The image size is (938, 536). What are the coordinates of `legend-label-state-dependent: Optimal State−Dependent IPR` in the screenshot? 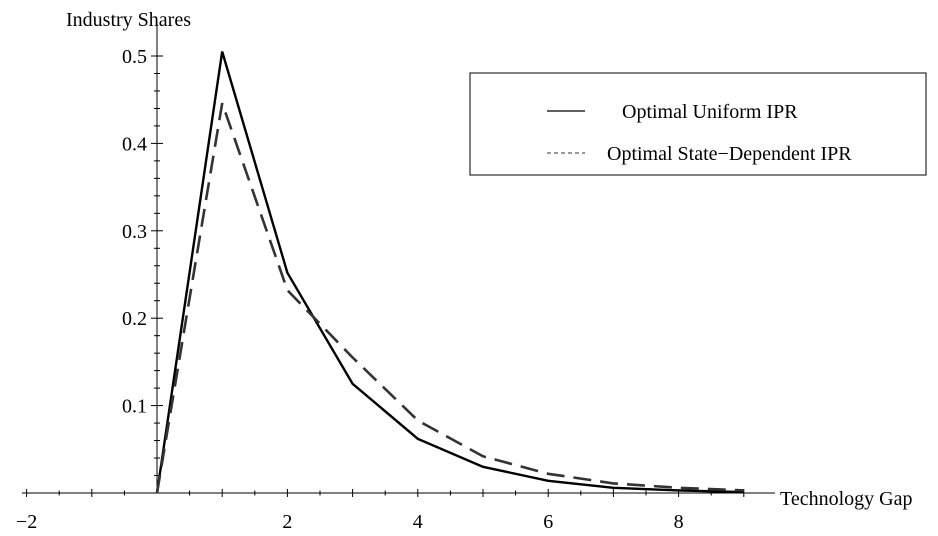 It's located at (729, 154).